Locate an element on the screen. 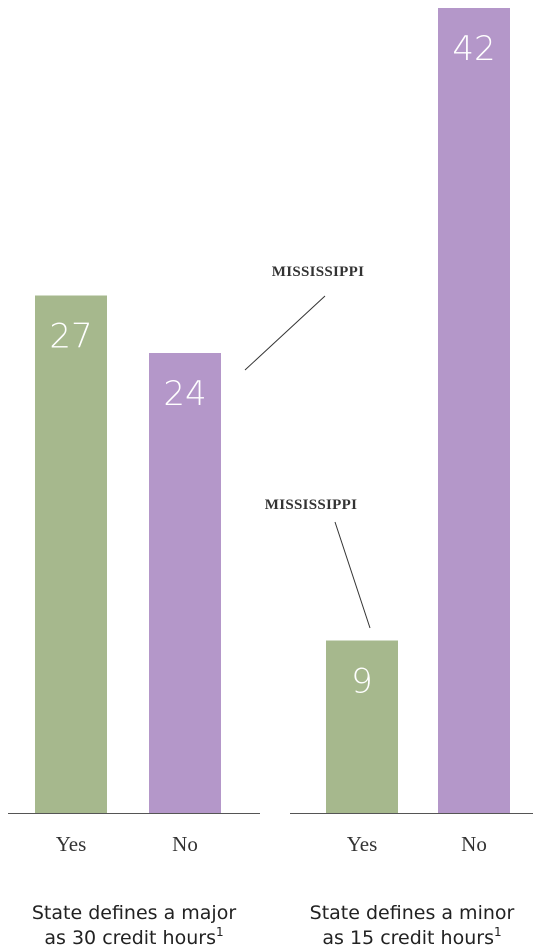  caption-line: as 30 credit hours is located at coordinates (130, 938).